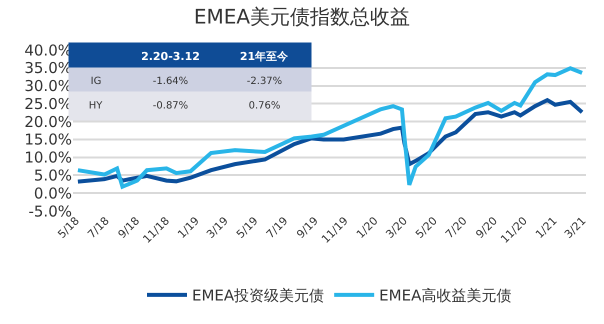 Image resolution: width=604 pixels, height=324 pixels. I want to click on y-tick-label: 20.0%, so click(48, 121).